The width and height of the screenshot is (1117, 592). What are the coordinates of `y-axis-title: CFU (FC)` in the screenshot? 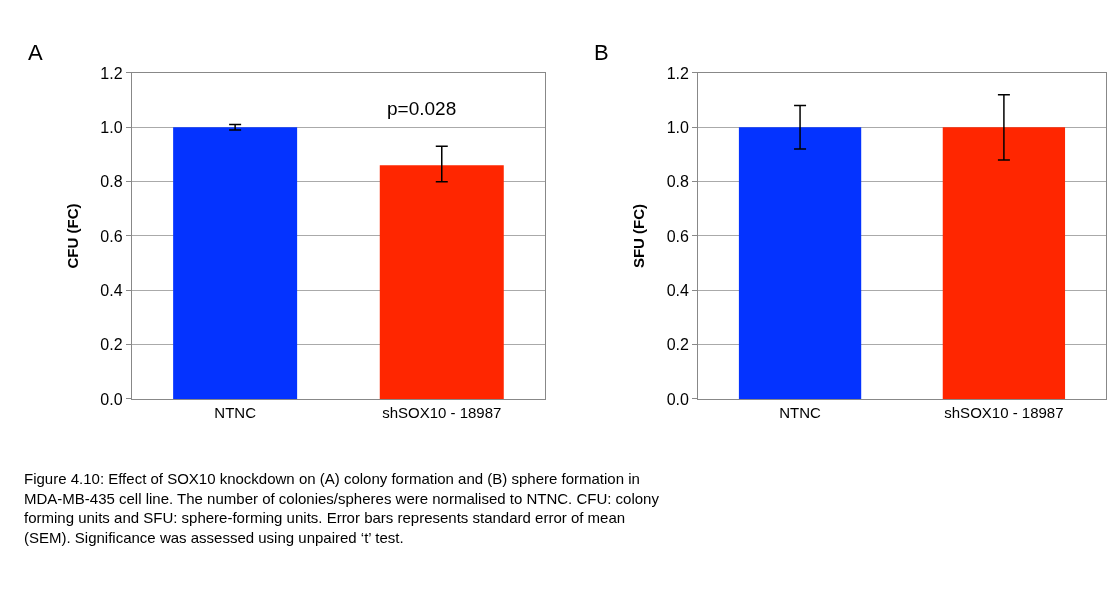 It's located at (72, 236).